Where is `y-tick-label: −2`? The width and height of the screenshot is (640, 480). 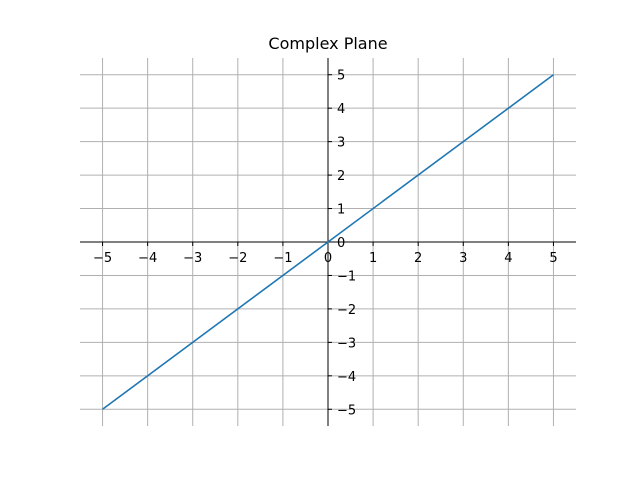 y-tick-label: −2 is located at coordinates (346, 310).